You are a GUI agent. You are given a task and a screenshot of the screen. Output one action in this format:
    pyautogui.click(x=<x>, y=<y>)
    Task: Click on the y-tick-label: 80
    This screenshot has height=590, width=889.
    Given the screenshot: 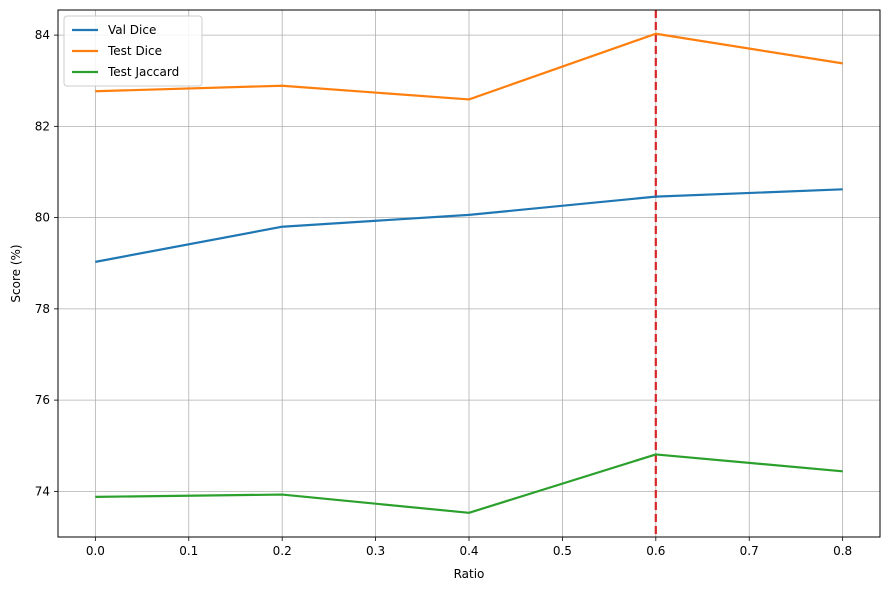 What is the action you would take?
    pyautogui.click(x=42, y=218)
    